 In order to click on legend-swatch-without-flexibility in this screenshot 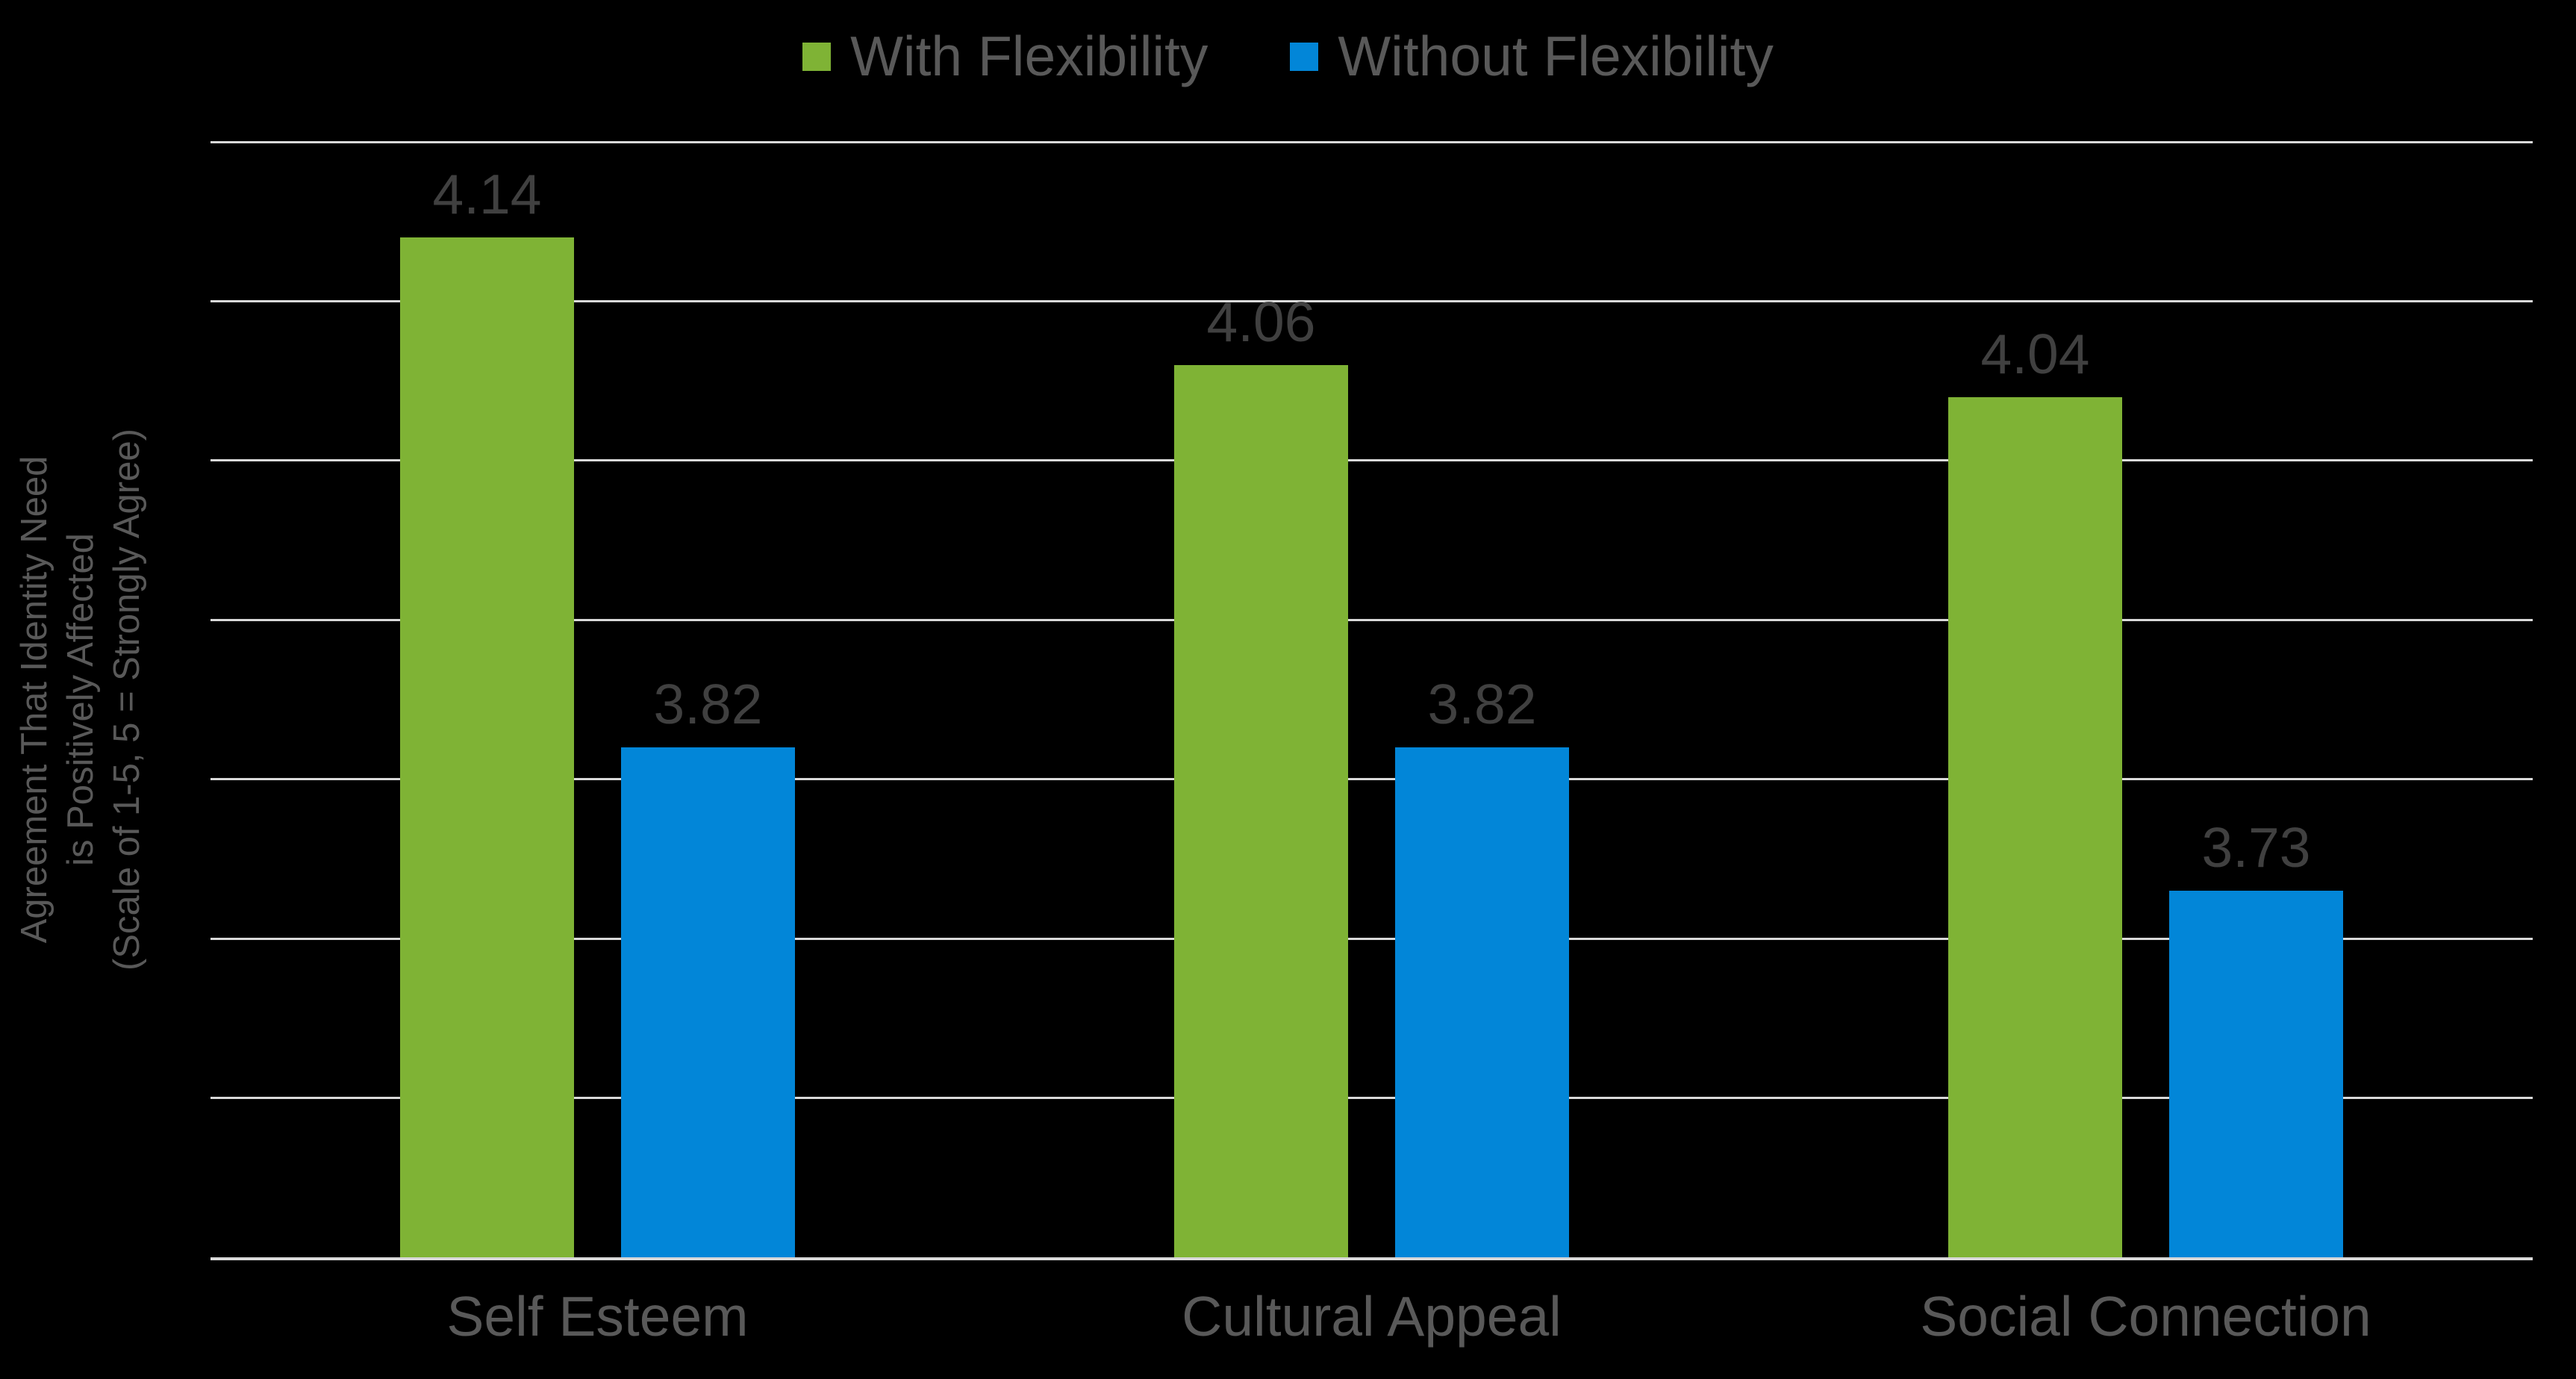, I will do `click(1304, 56)`.